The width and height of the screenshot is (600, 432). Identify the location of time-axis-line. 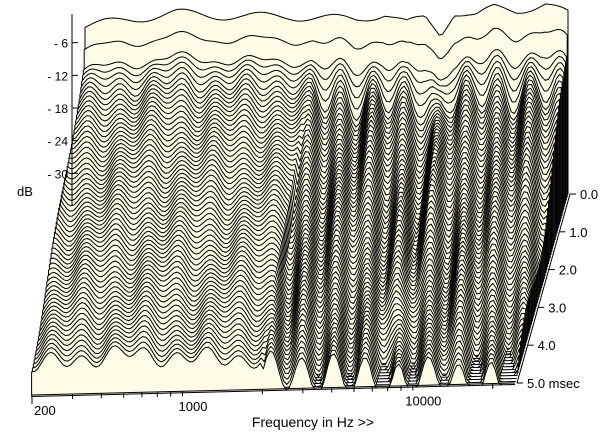
(543, 288).